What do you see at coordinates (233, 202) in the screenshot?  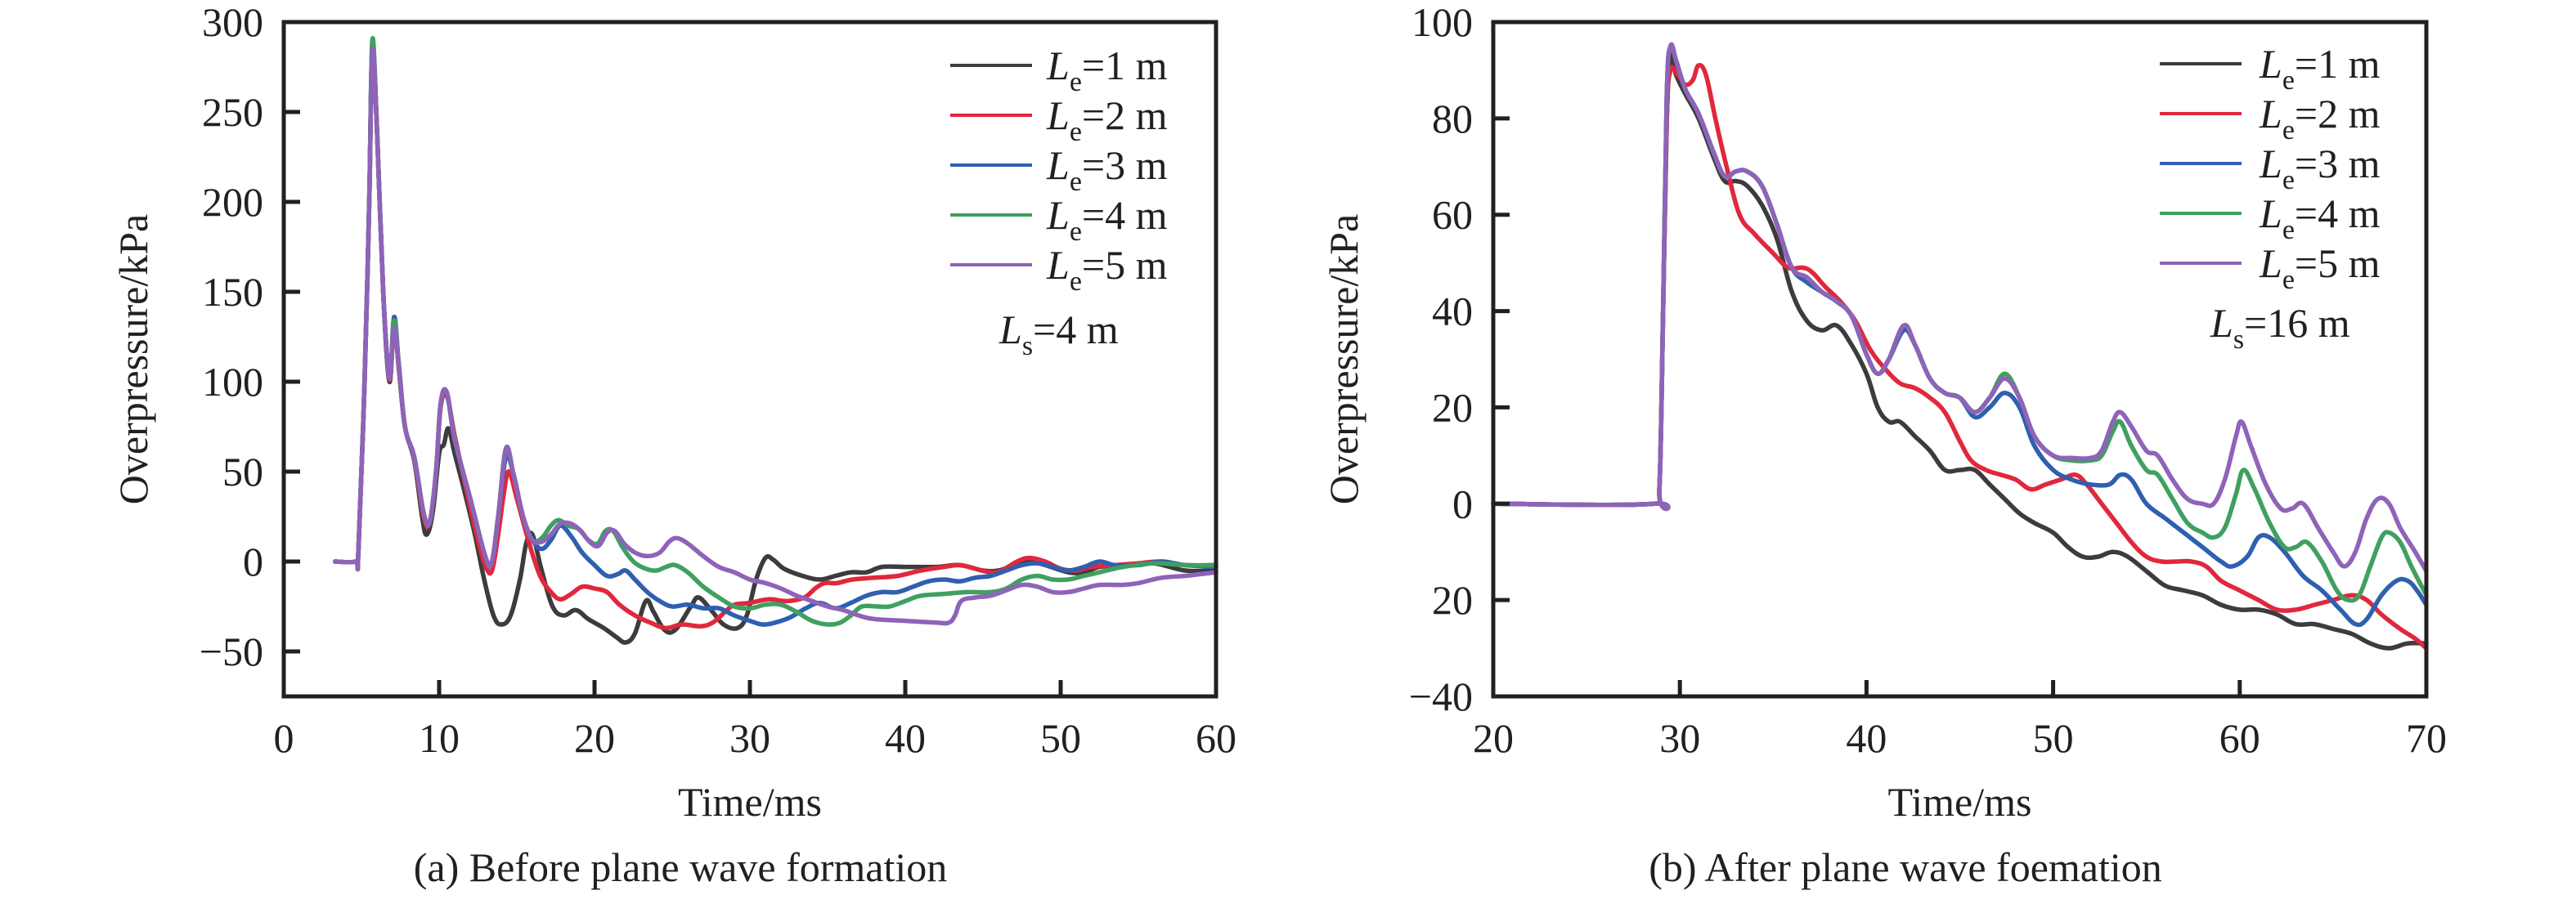 I see `y-tick-label: 200` at bounding box center [233, 202].